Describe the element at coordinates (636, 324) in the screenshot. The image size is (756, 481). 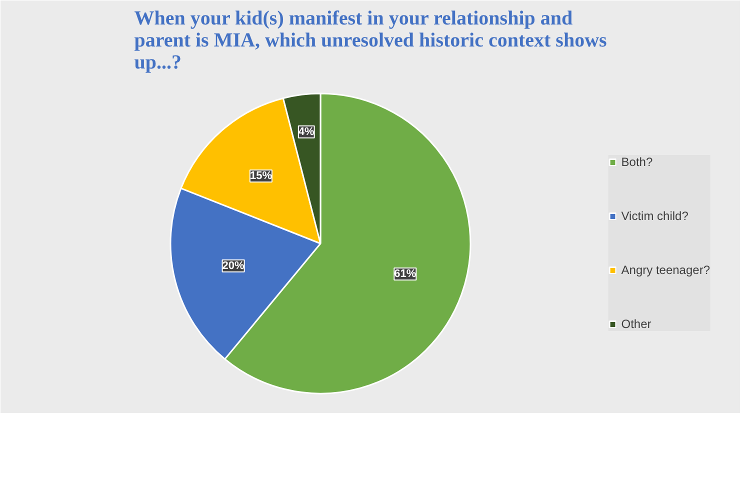
I see `legend-label: Other` at that location.